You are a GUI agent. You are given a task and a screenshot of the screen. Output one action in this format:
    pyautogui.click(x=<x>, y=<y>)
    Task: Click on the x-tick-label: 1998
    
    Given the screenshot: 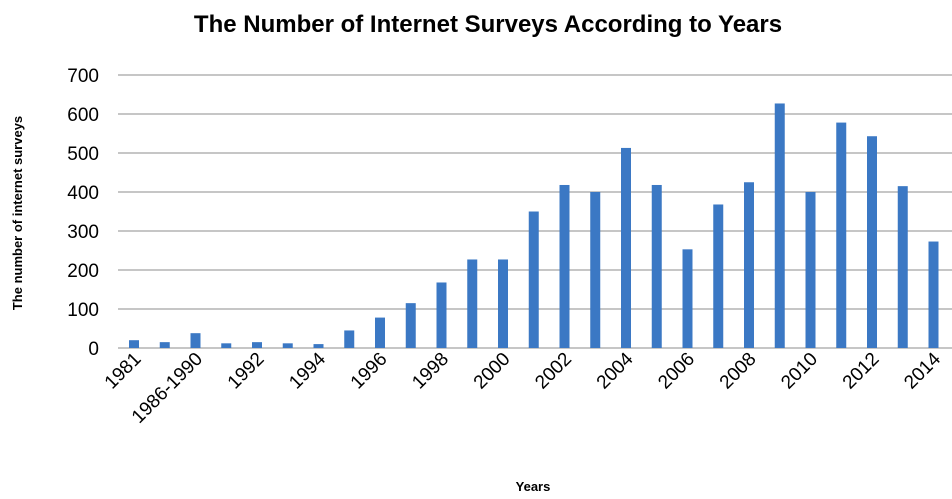 What is the action you would take?
    pyautogui.click(x=430, y=371)
    